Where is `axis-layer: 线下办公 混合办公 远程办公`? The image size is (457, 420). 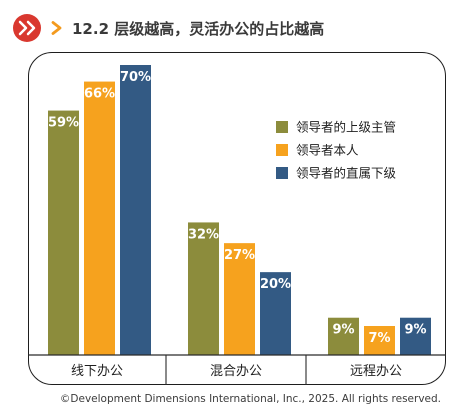 axis-layer: 线下办公 混合办公 远程办公 is located at coordinates (237, 369).